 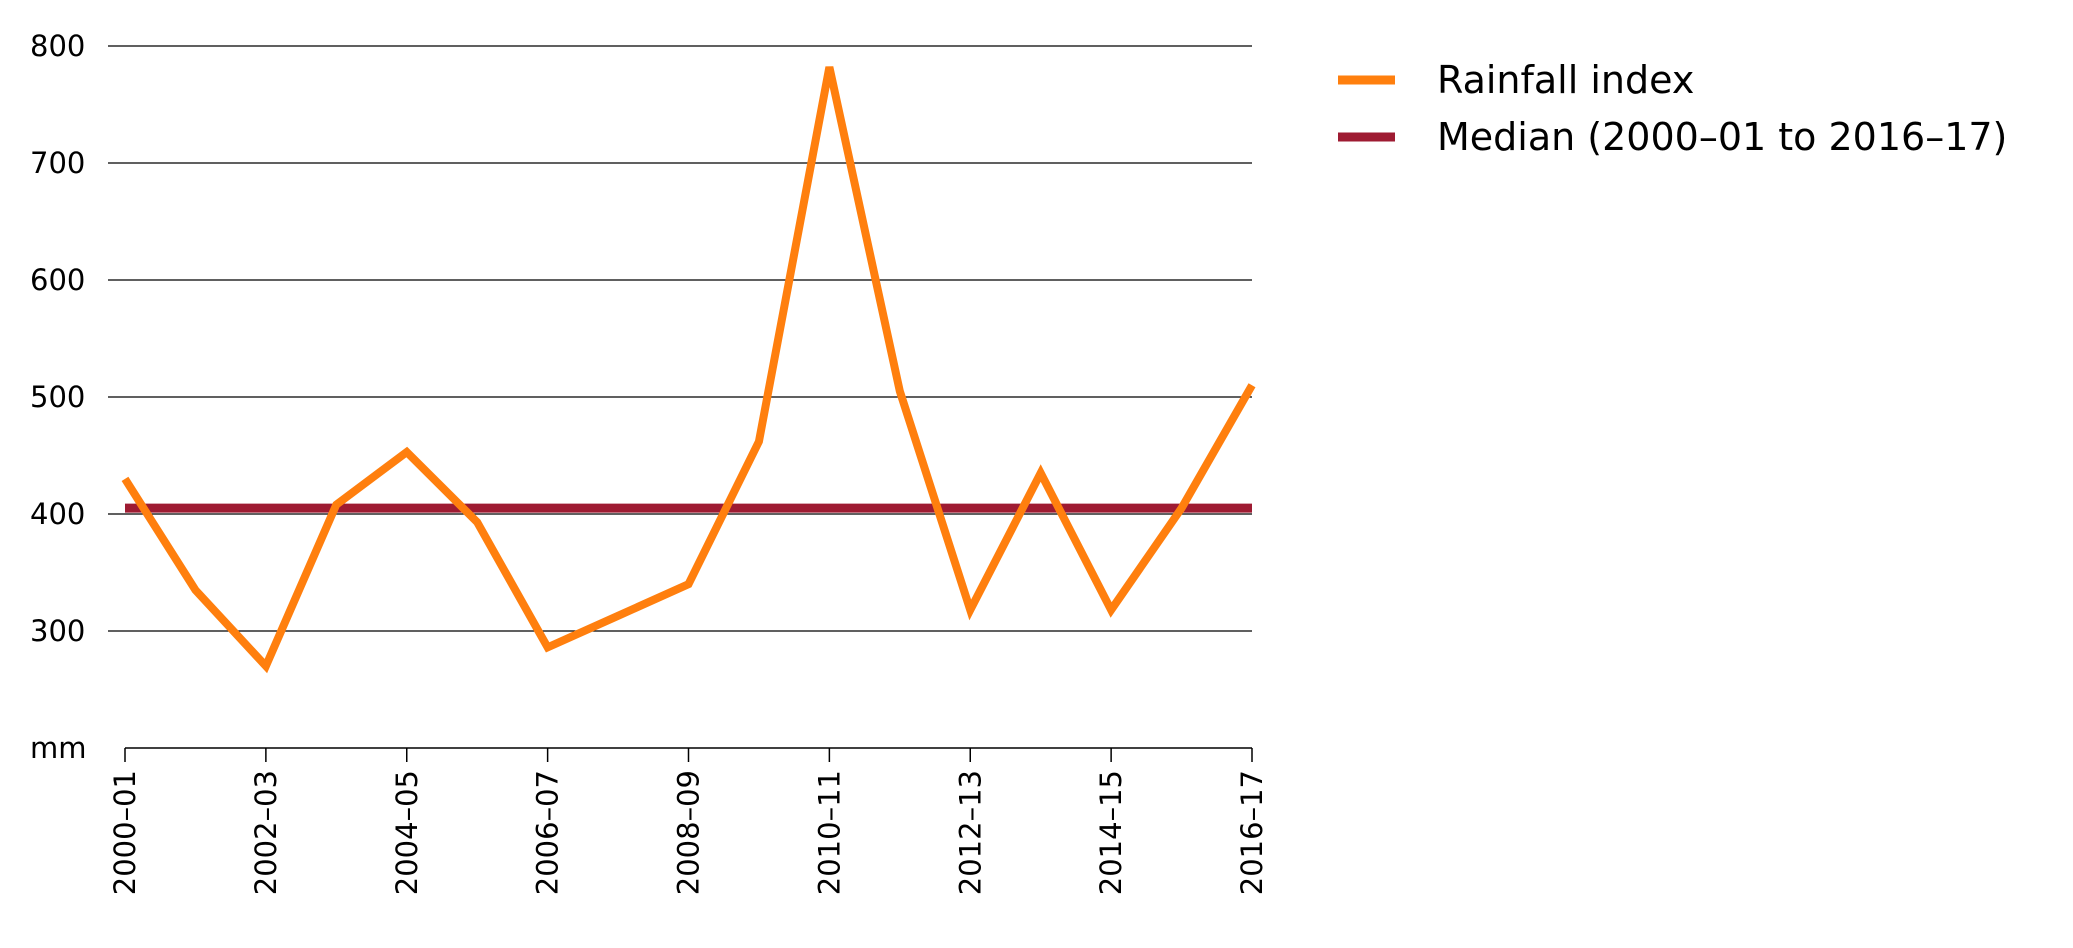 What do you see at coordinates (407, 832) in the screenshot?
I see `x-tick-label-2004–05: 2004–05` at bounding box center [407, 832].